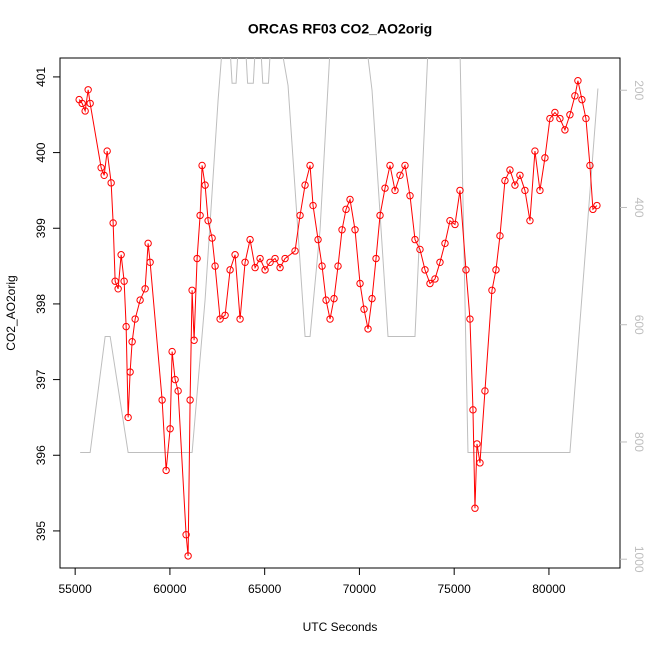 The width and height of the screenshot is (650, 650). What do you see at coordinates (41, 304) in the screenshot?
I see `y-tick-label: 398` at bounding box center [41, 304].